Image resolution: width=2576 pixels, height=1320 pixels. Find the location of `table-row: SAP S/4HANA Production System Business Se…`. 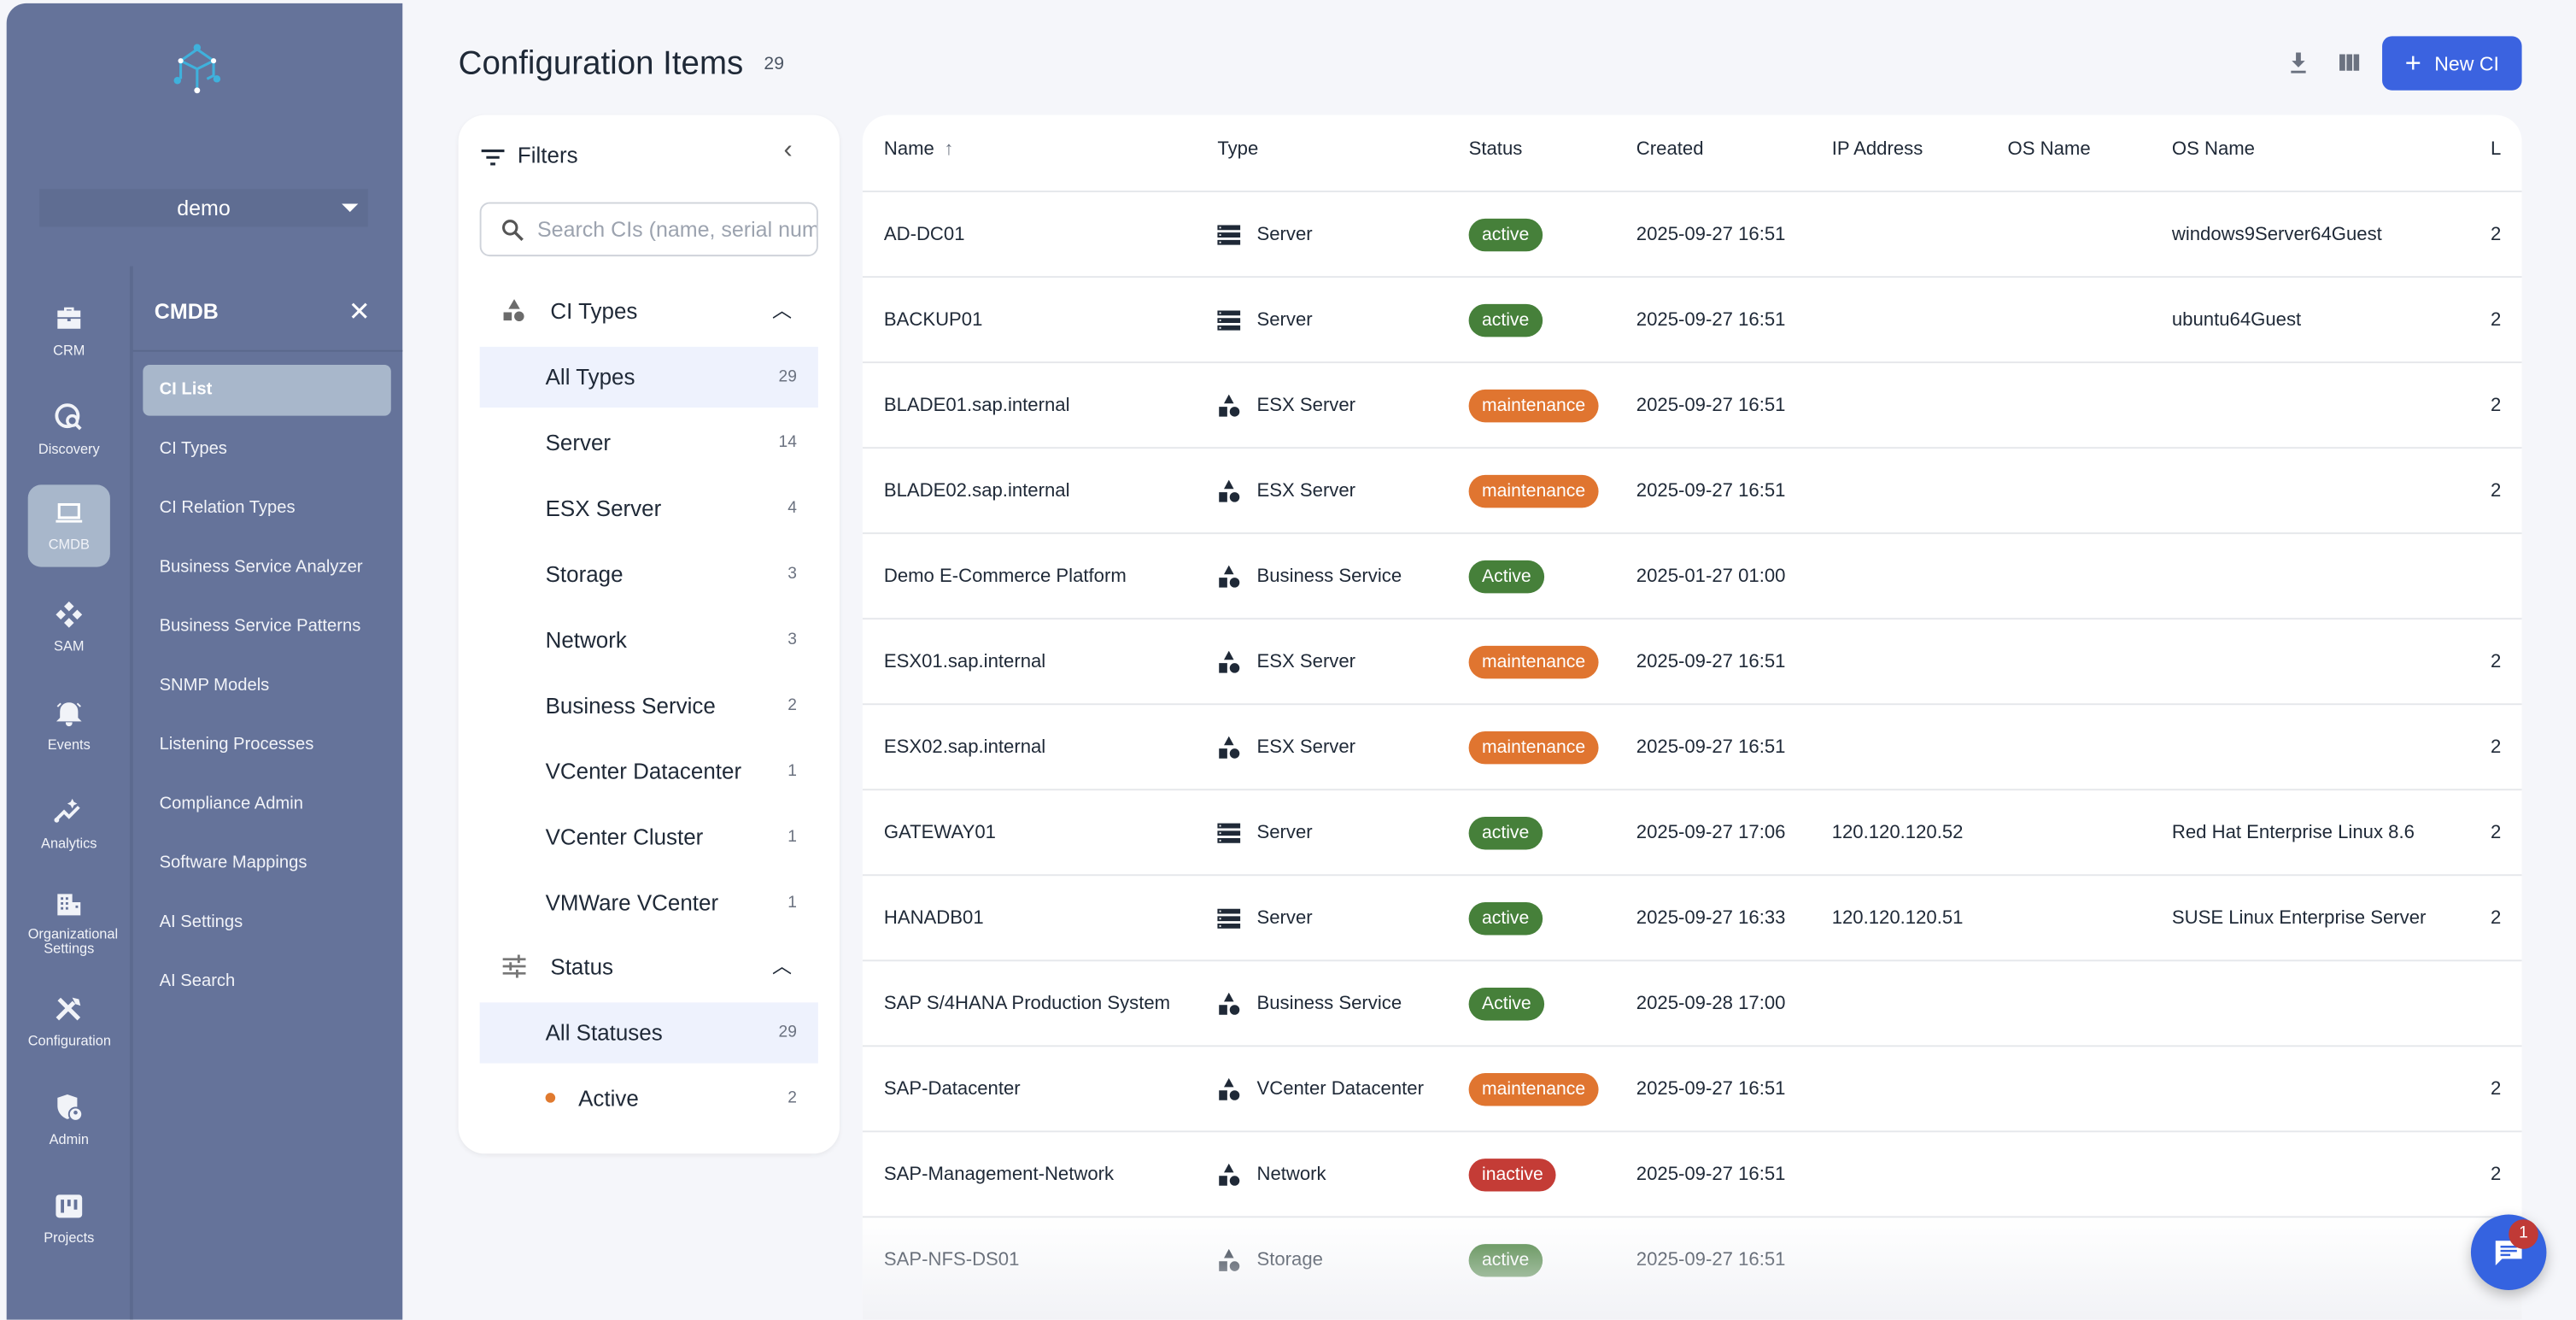

table-row: SAP S/4HANA Production System Business Se… is located at coordinates (1692, 1002).